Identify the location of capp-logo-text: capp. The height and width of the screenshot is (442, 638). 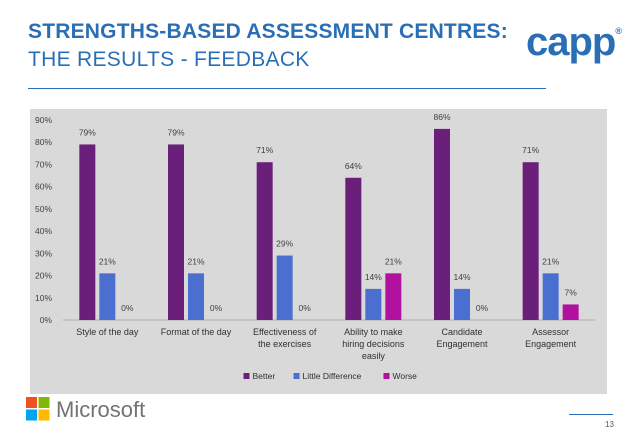
(571, 42).